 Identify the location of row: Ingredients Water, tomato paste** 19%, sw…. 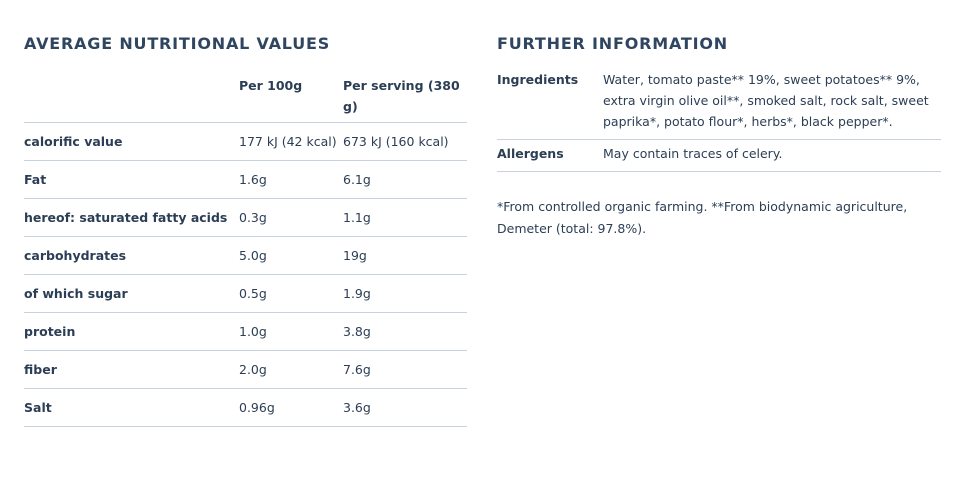
(719, 103).